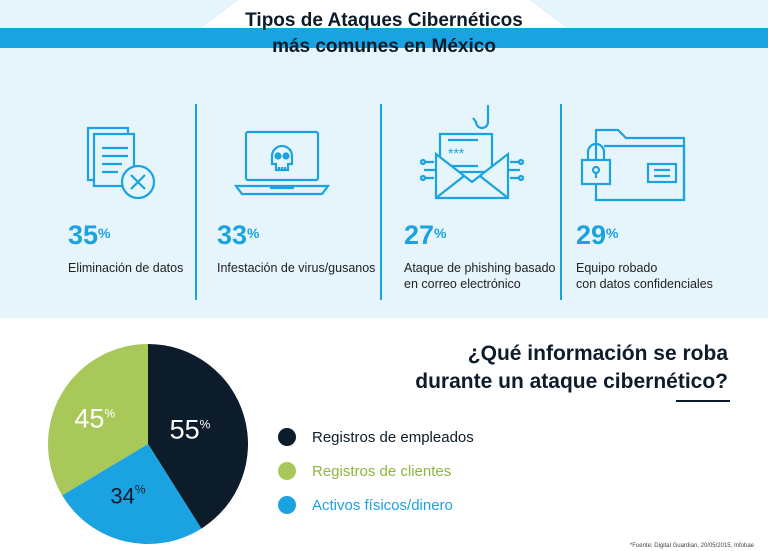  I want to click on question-line-1: ¿Qué información se roba, so click(597, 353).